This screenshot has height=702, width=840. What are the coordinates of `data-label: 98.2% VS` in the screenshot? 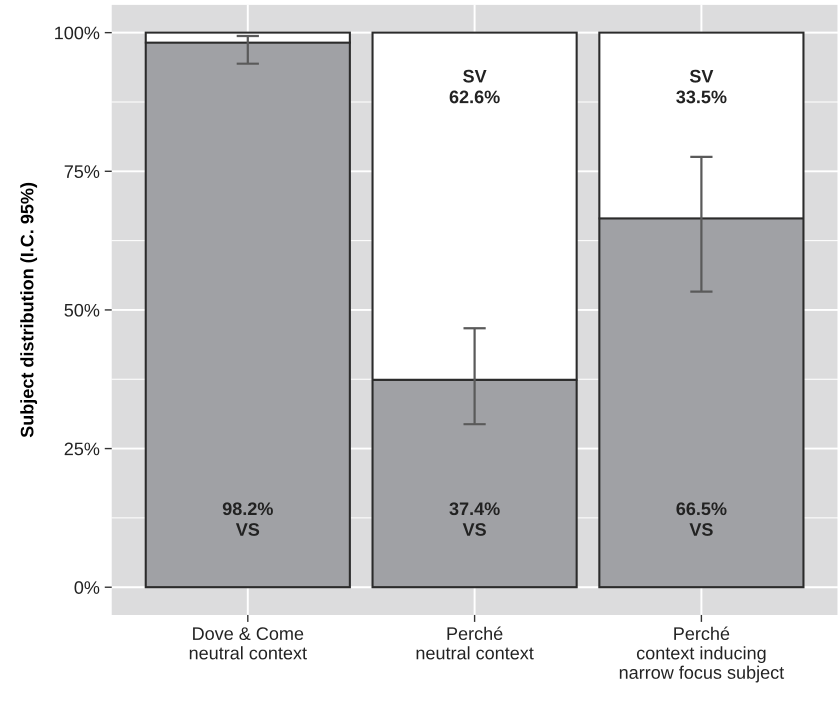 It's located at (247, 519).